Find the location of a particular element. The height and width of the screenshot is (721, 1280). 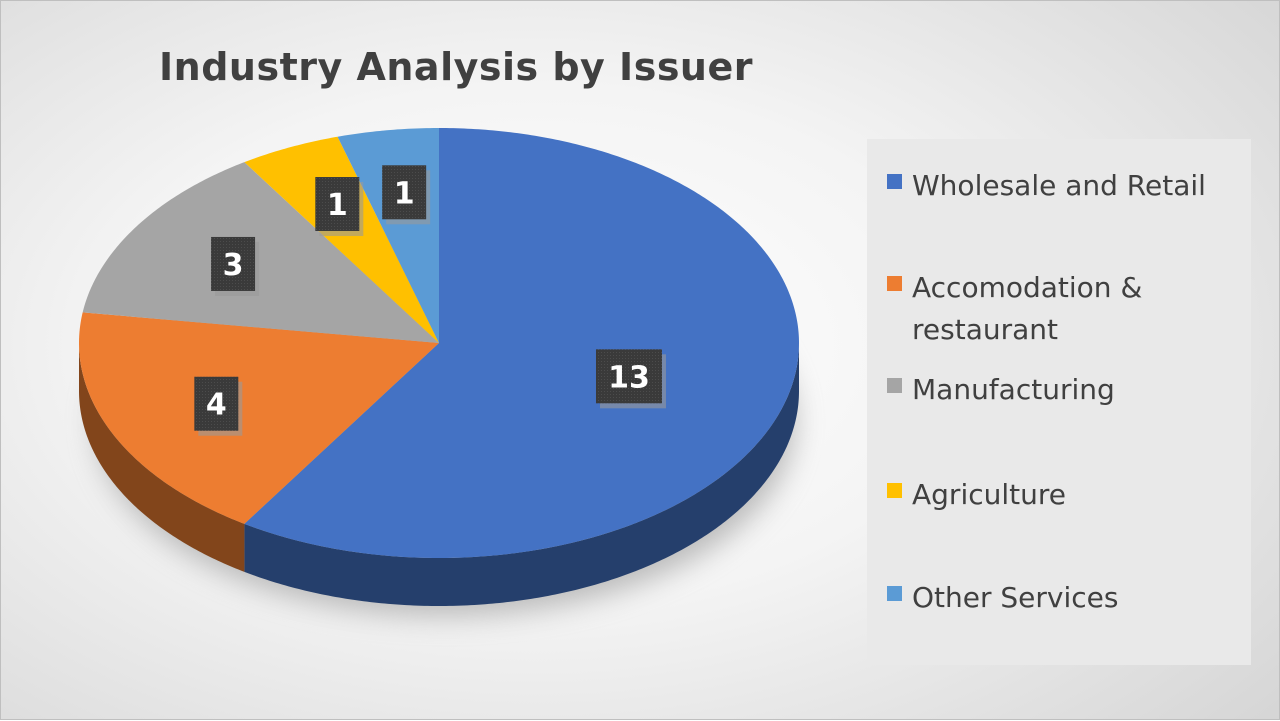

legend-item-manufacturing: Manufacturing is located at coordinates (1064, 390).